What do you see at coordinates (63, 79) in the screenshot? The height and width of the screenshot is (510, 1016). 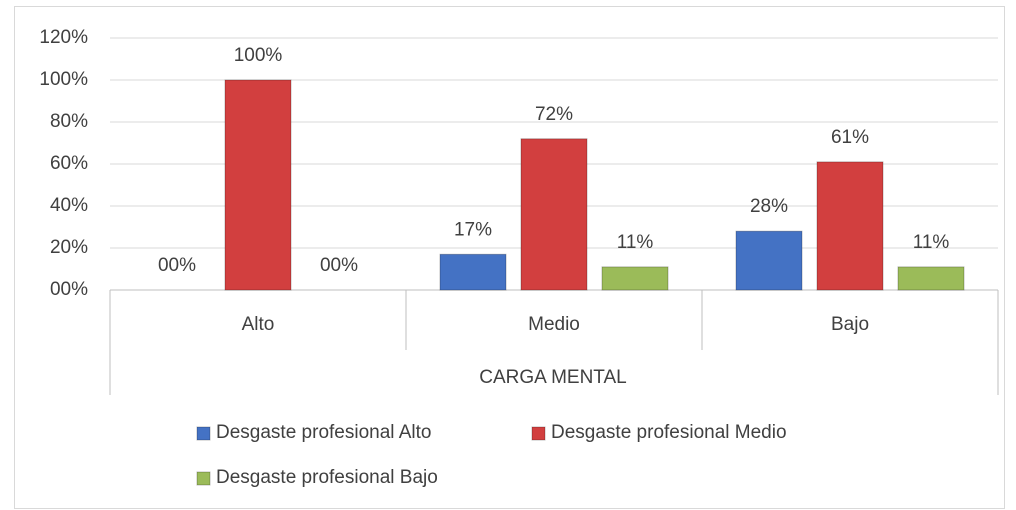 I see `y-tick-label: 100%` at bounding box center [63, 79].